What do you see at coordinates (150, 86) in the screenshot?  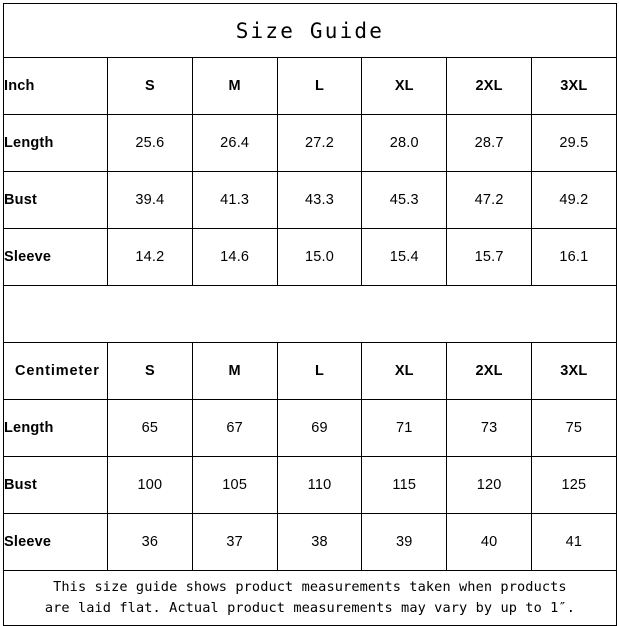 I see `column-header-s: S` at bounding box center [150, 86].